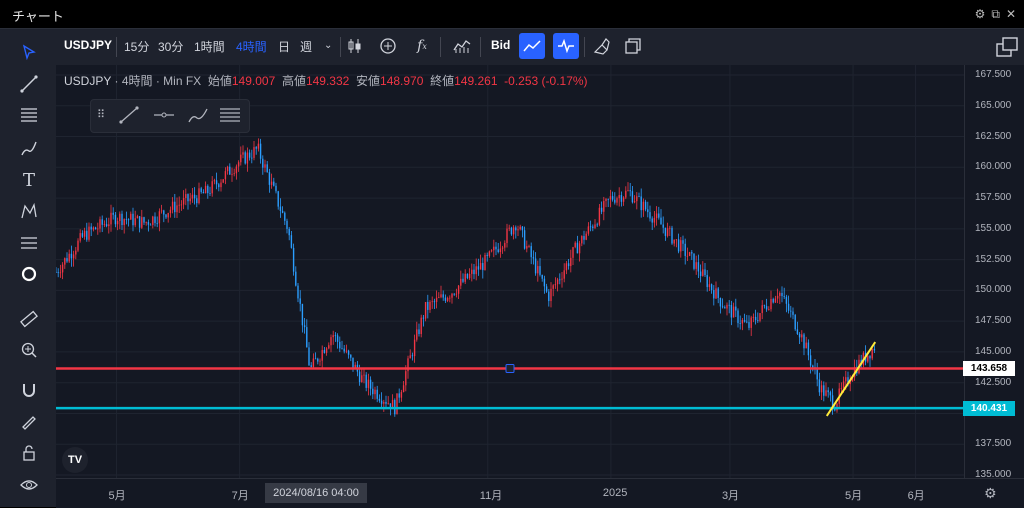 This screenshot has width=1024, height=508. What do you see at coordinates (29, 52) in the screenshot?
I see `cursor-icon` at bounding box center [29, 52].